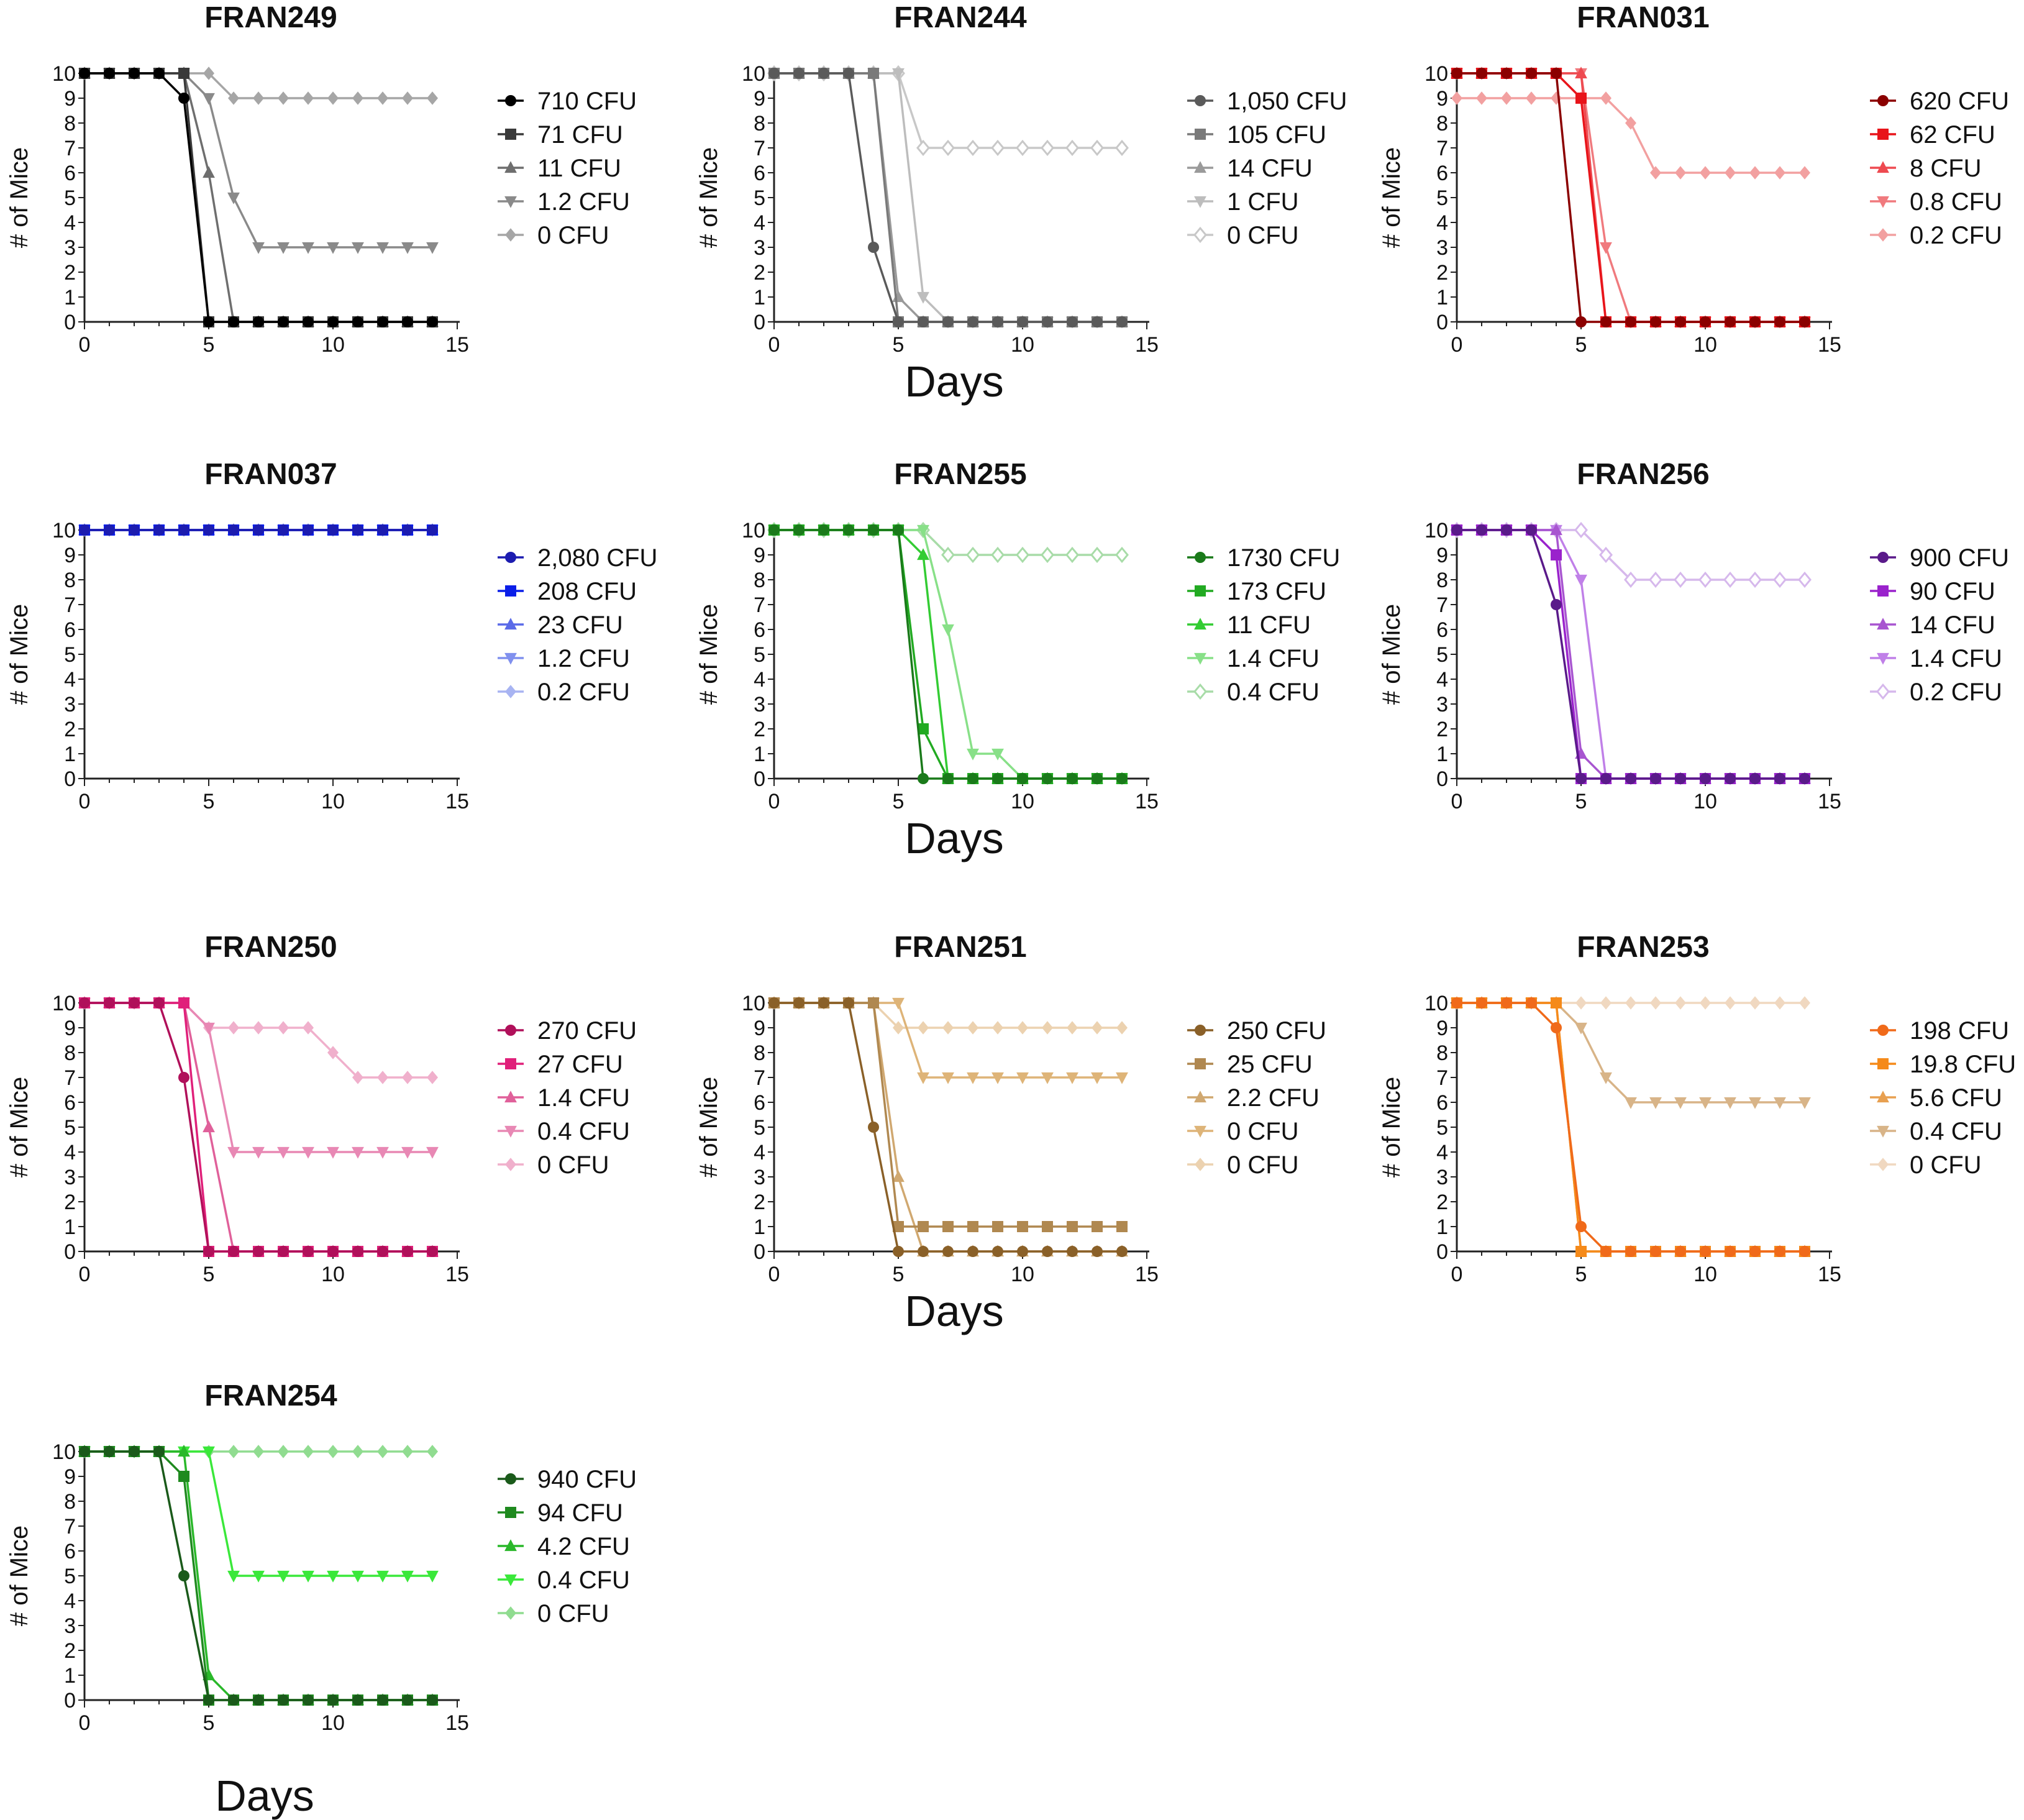  Describe the element at coordinates (573, 1613) in the screenshot. I see `legend-label: 0 CFU` at that location.